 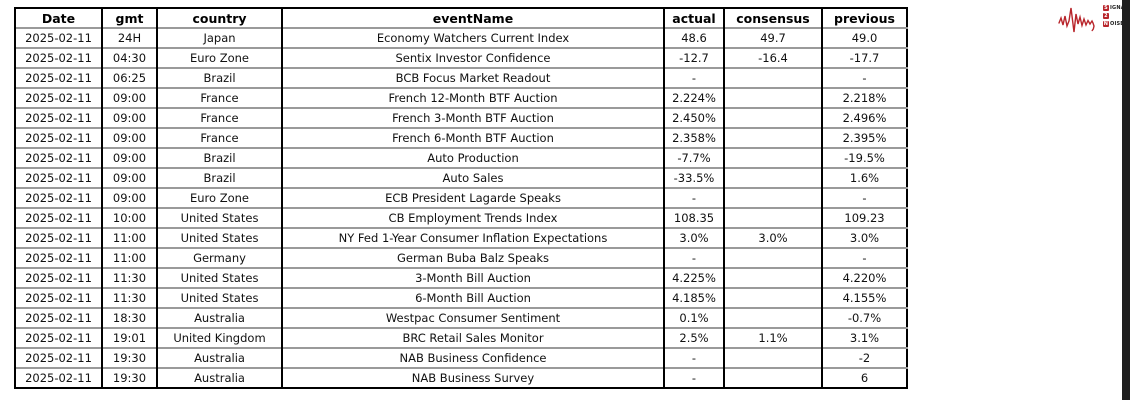 What do you see at coordinates (864, 117) in the screenshot?
I see `previous-cell: 2.496%` at bounding box center [864, 117].